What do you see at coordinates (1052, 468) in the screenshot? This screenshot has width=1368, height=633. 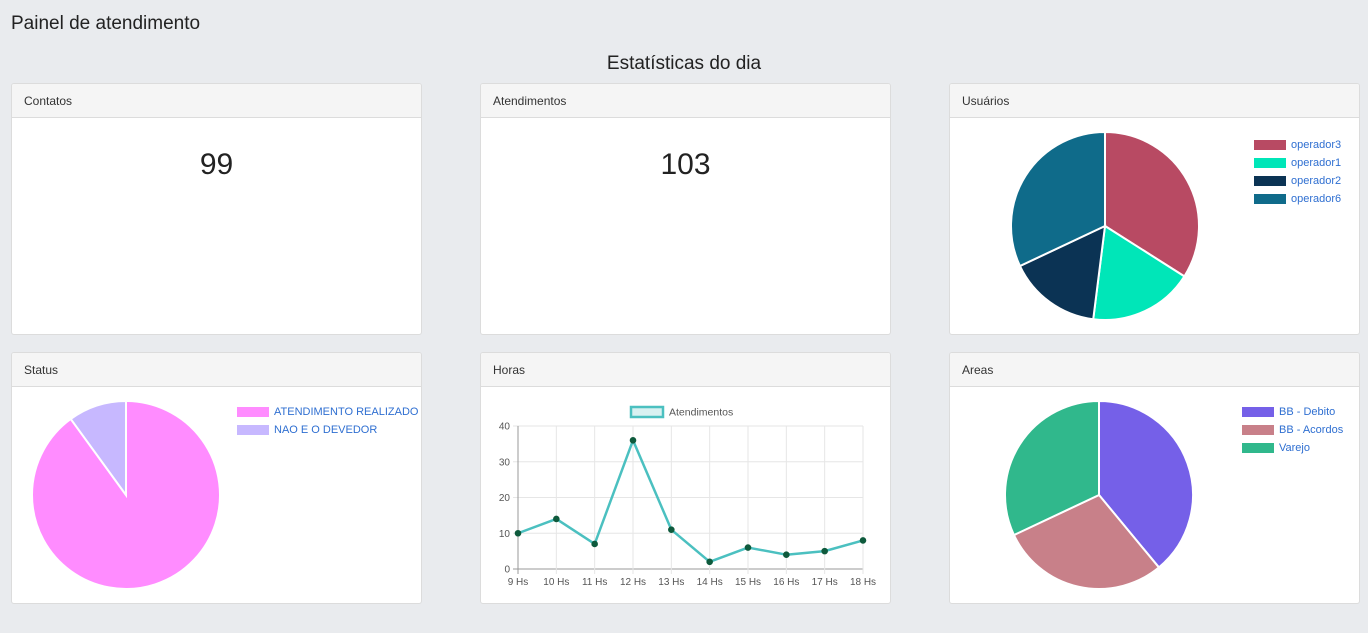 I see `pie-slice-varejo` at bounding box center [1052, 468].